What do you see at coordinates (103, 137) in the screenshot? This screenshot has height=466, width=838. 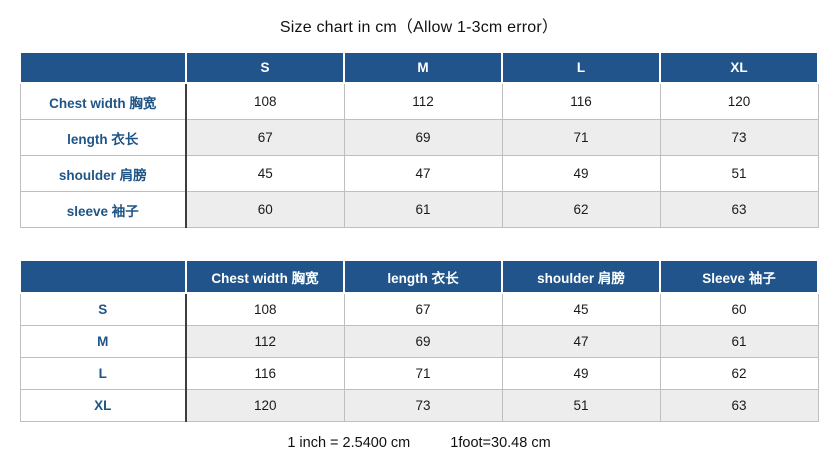 I see `row-label-length: length 衣长` at bounding box center [103, 137].